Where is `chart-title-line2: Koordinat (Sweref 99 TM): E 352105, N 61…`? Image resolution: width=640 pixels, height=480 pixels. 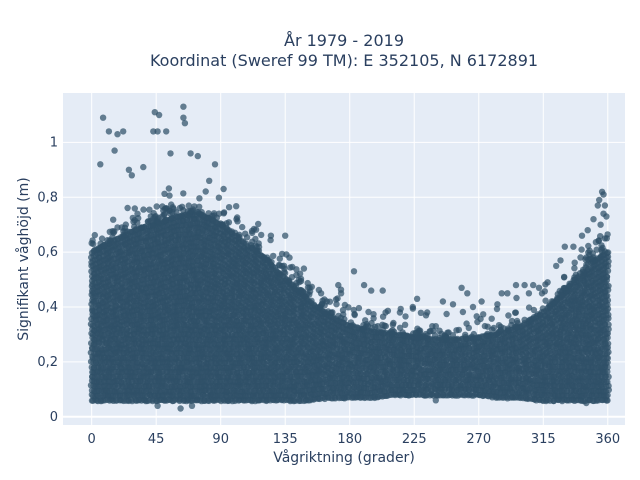
chart-title-line2: Koordinat (Sweref 99 TM): E 352105, N 61… is located at coordinates (344, 60).